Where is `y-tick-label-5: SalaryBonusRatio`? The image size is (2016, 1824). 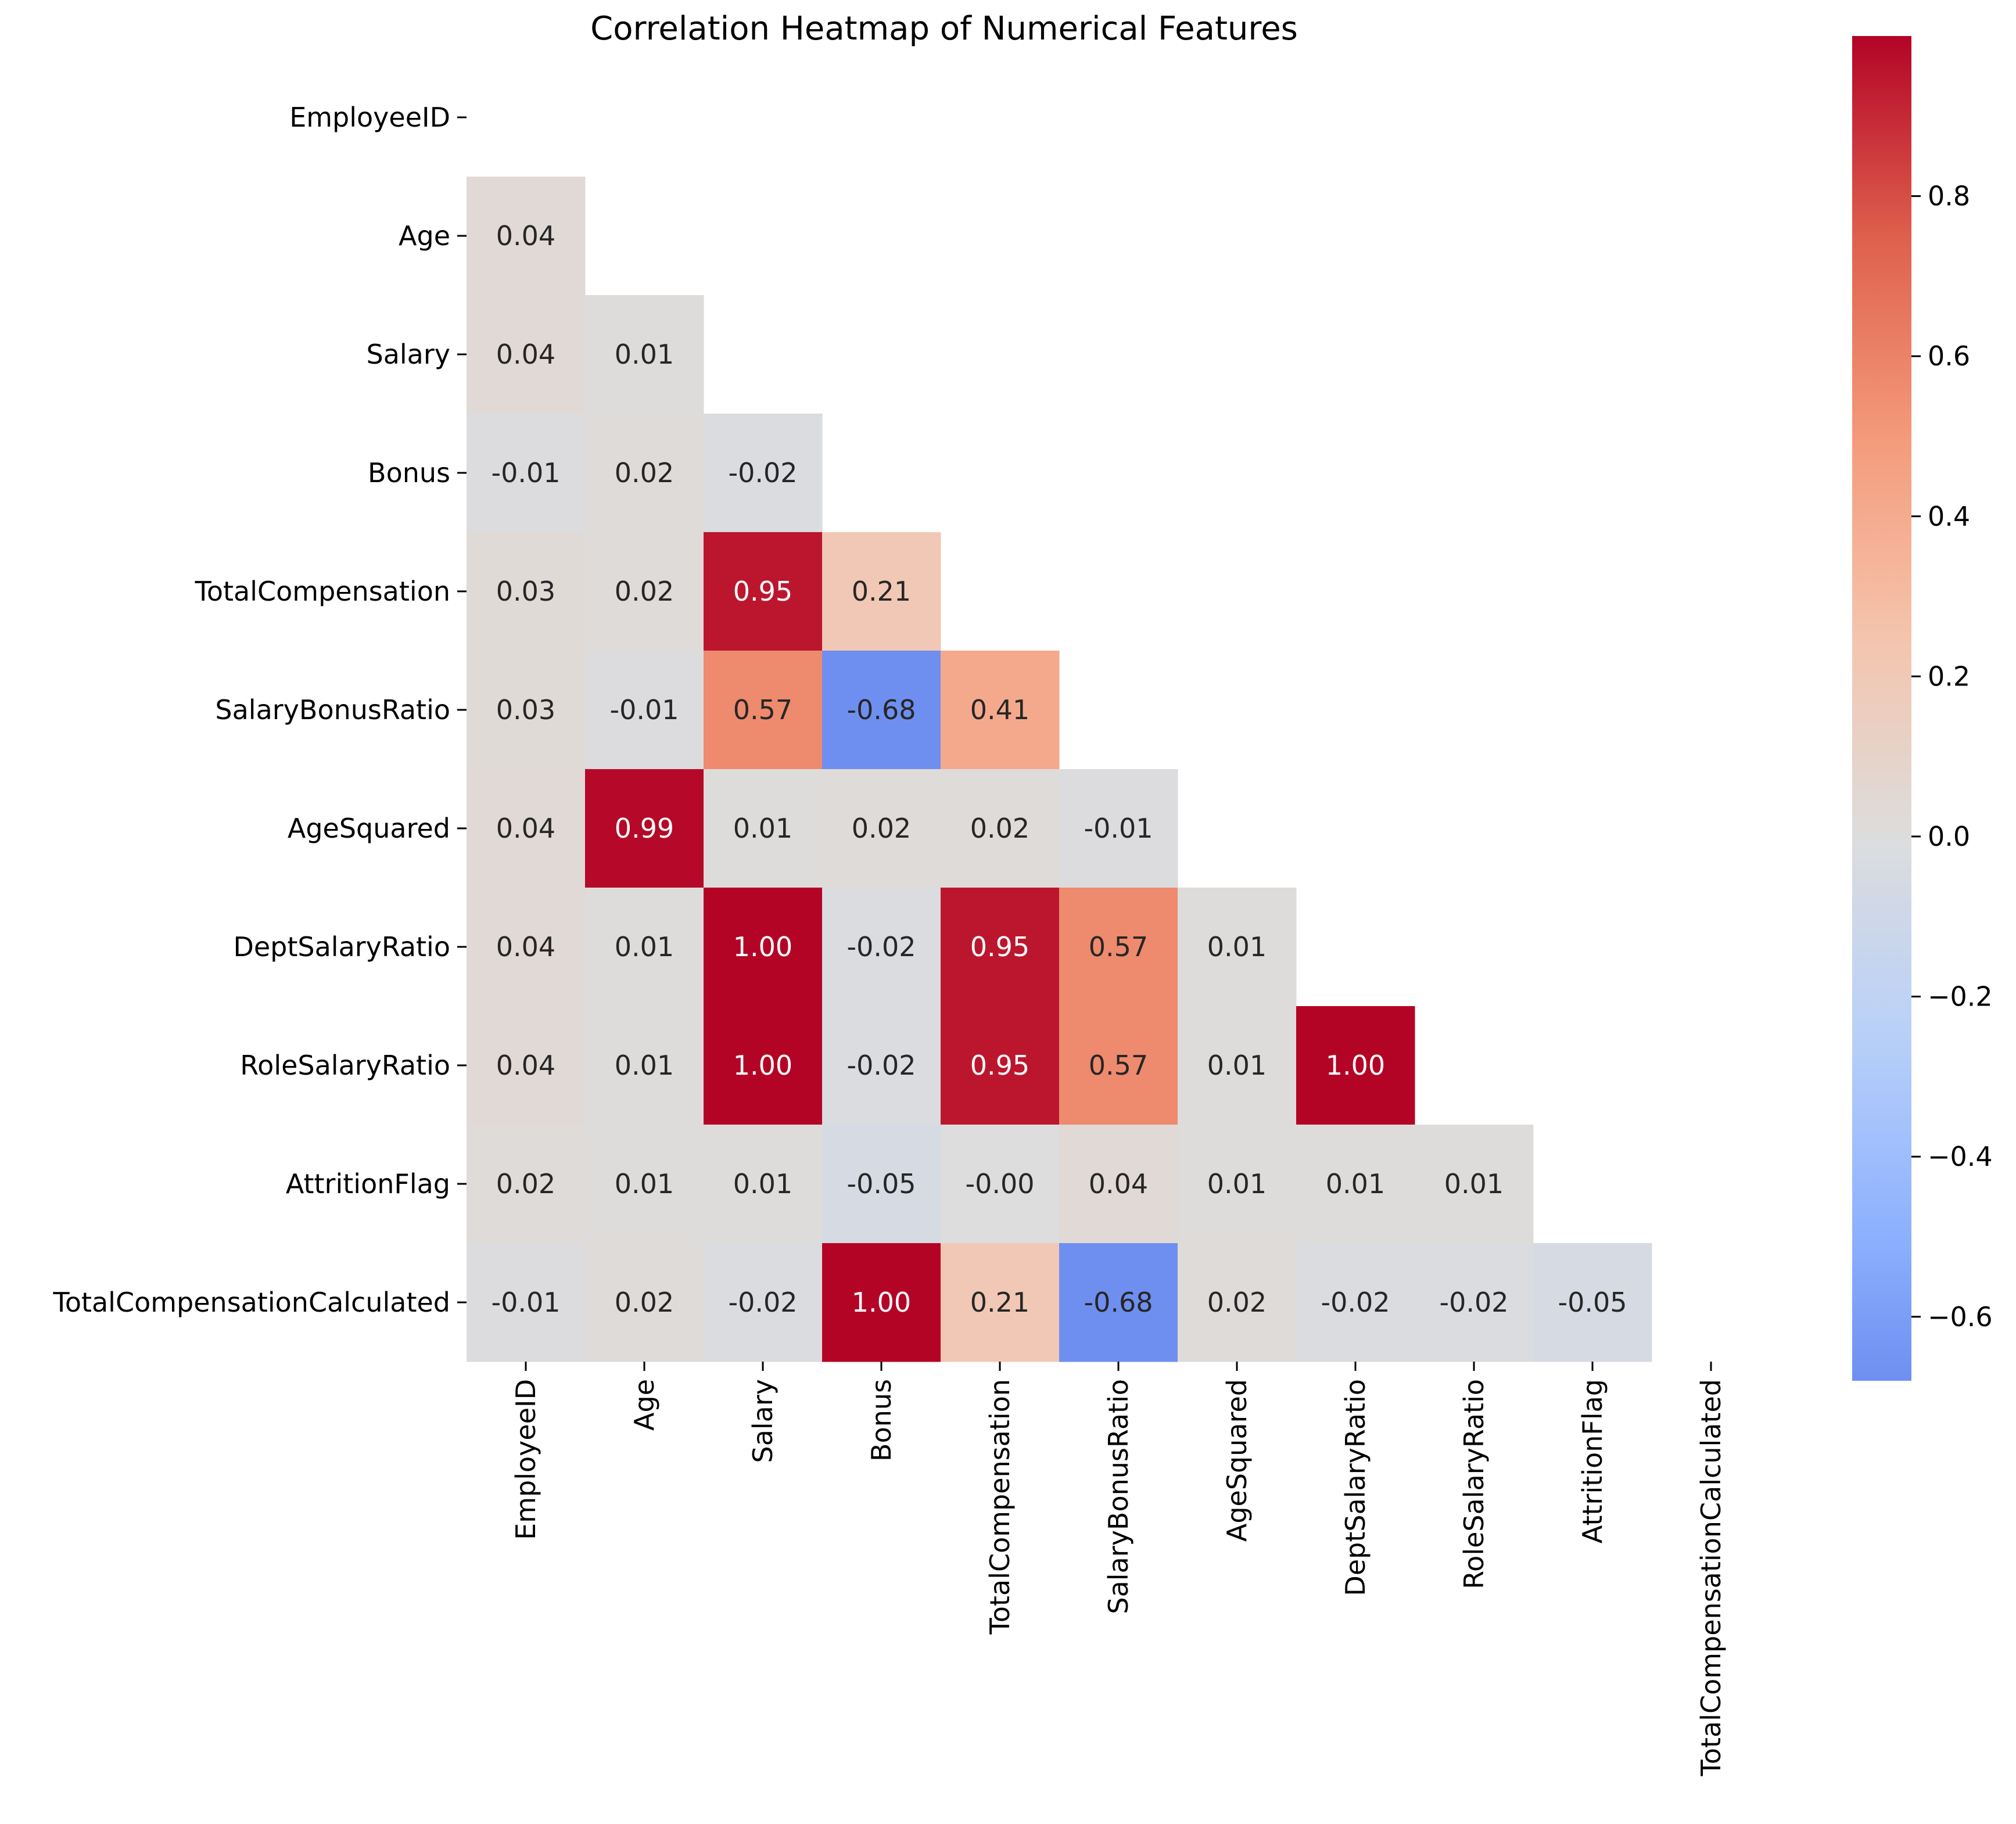
y-tick-label-5: SalaryBonusRatio is located at coordinates (332, 710).